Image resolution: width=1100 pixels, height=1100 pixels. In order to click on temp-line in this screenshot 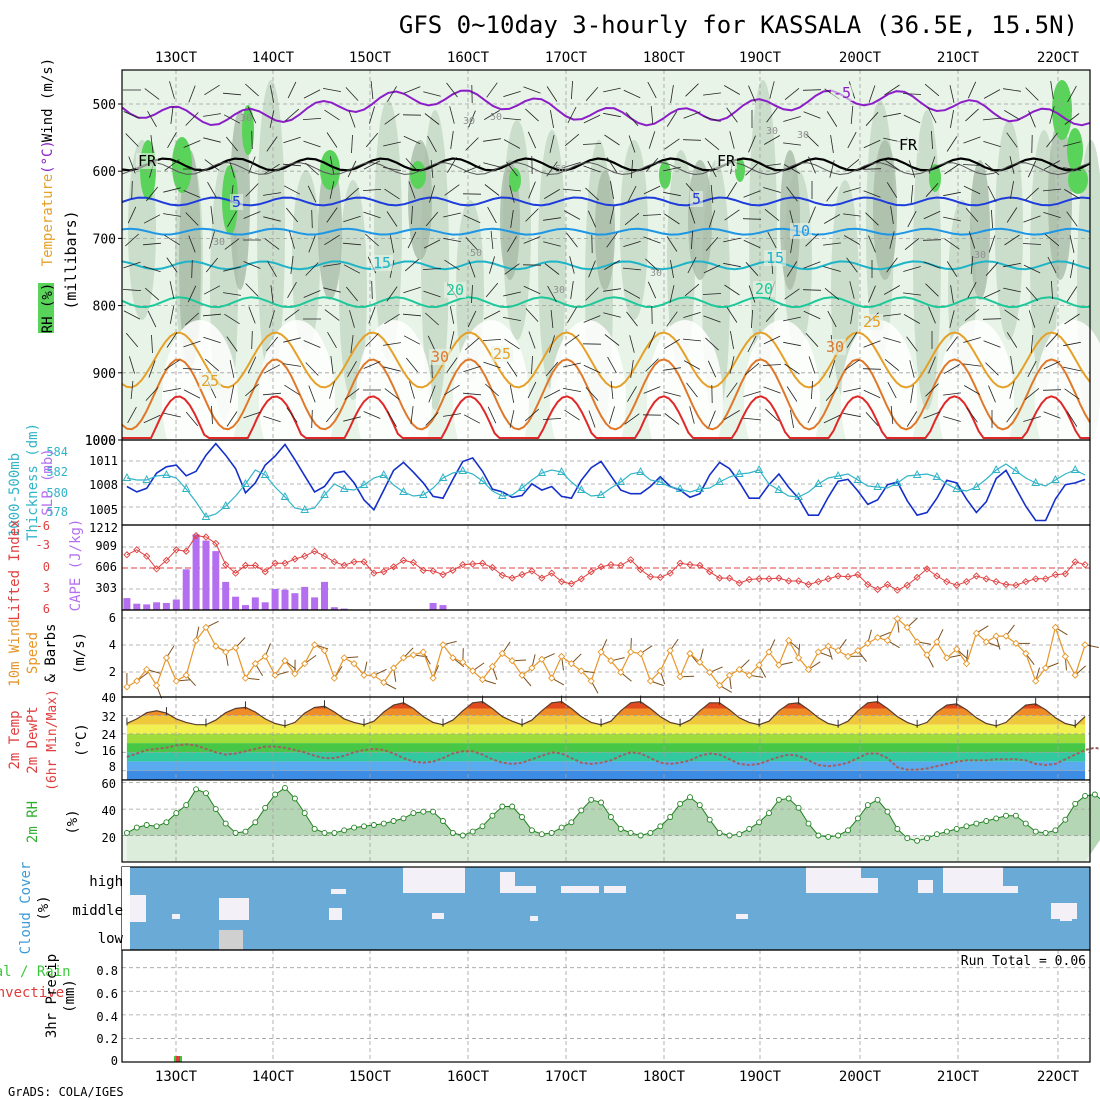, I will do `click(606, 713)`.